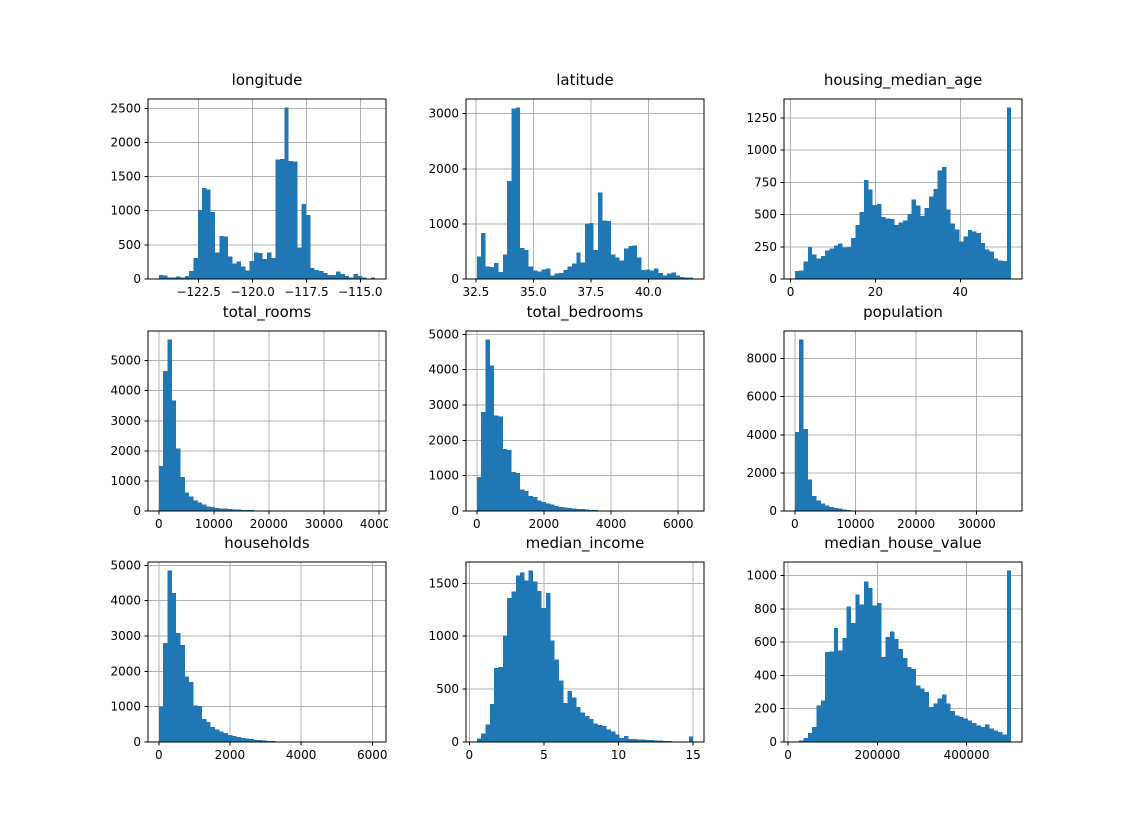  What do you see at coordinates (765, 182) in the screenshot?
I see `svg-text: 750` at bounding box center [765, 182].